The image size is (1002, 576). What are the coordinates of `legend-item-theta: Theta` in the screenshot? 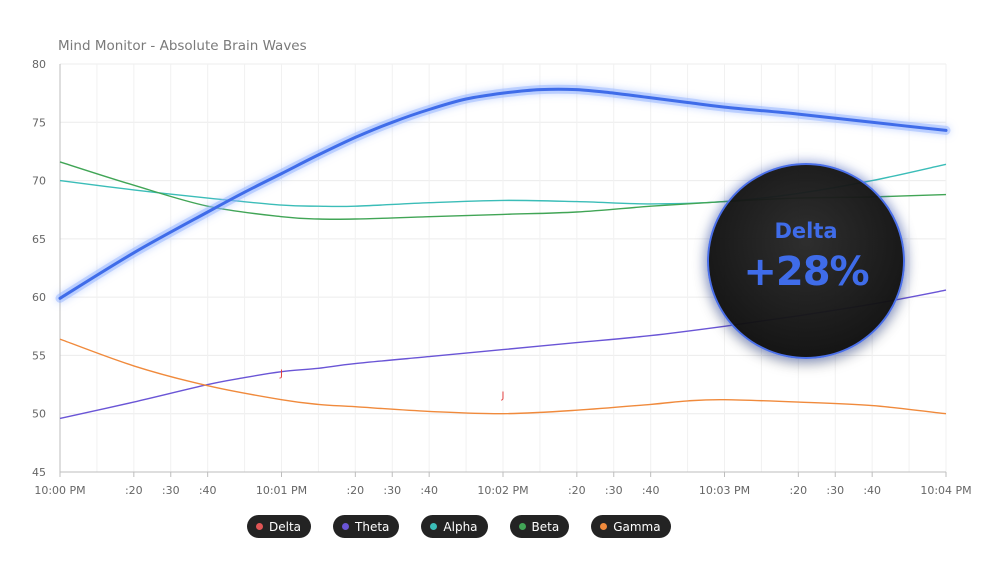 It's located at (366, 526).